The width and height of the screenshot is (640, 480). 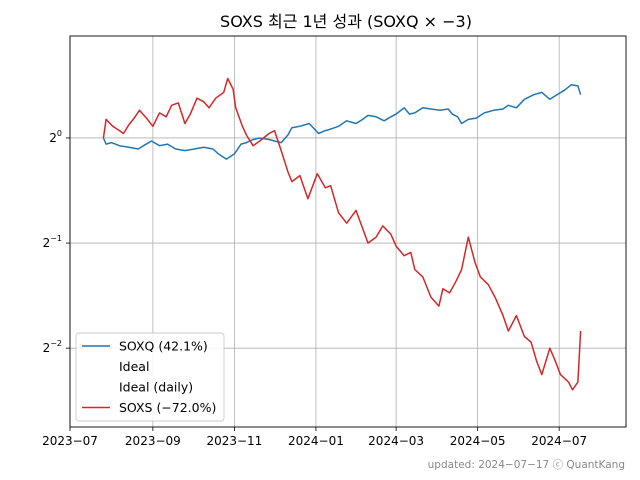 What do you see at coordinates (526, 465) in the screenshot?
I see `footer-updated: updated: 2024−07−17 ⓒ QuantKang` at bounding box center [526, 465].